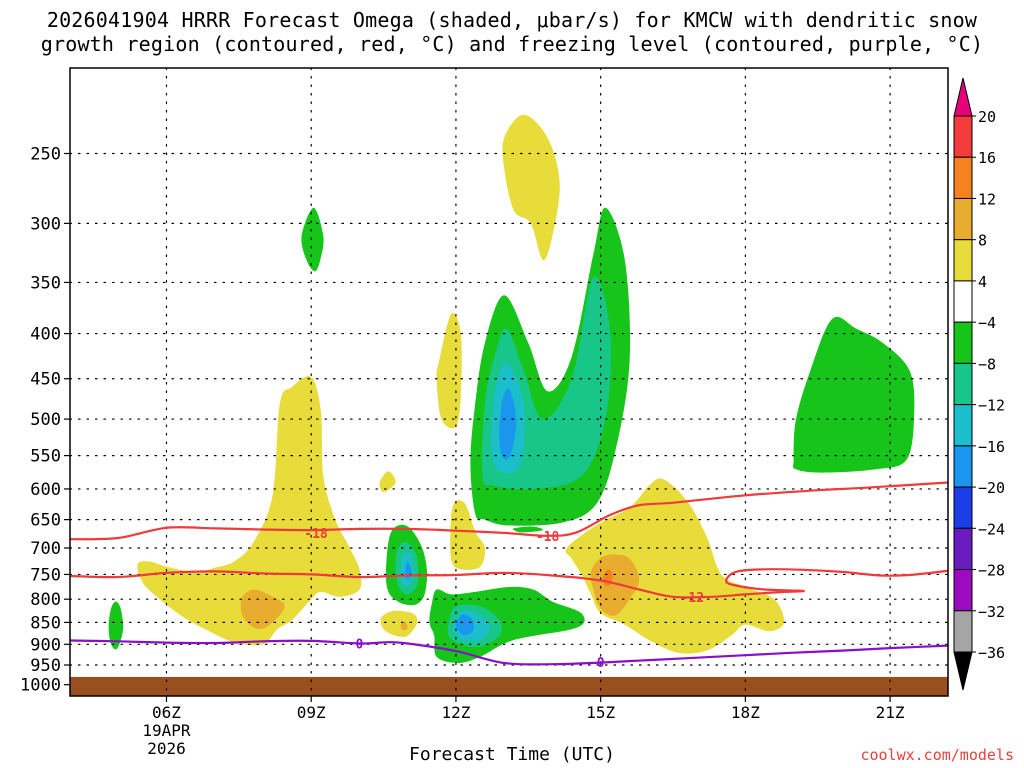 This screenshot has width=1024, height=768. Describe the element at coordinates (45, 645) in the screenshot. I see `y-tick-label-900: 900` at that location.